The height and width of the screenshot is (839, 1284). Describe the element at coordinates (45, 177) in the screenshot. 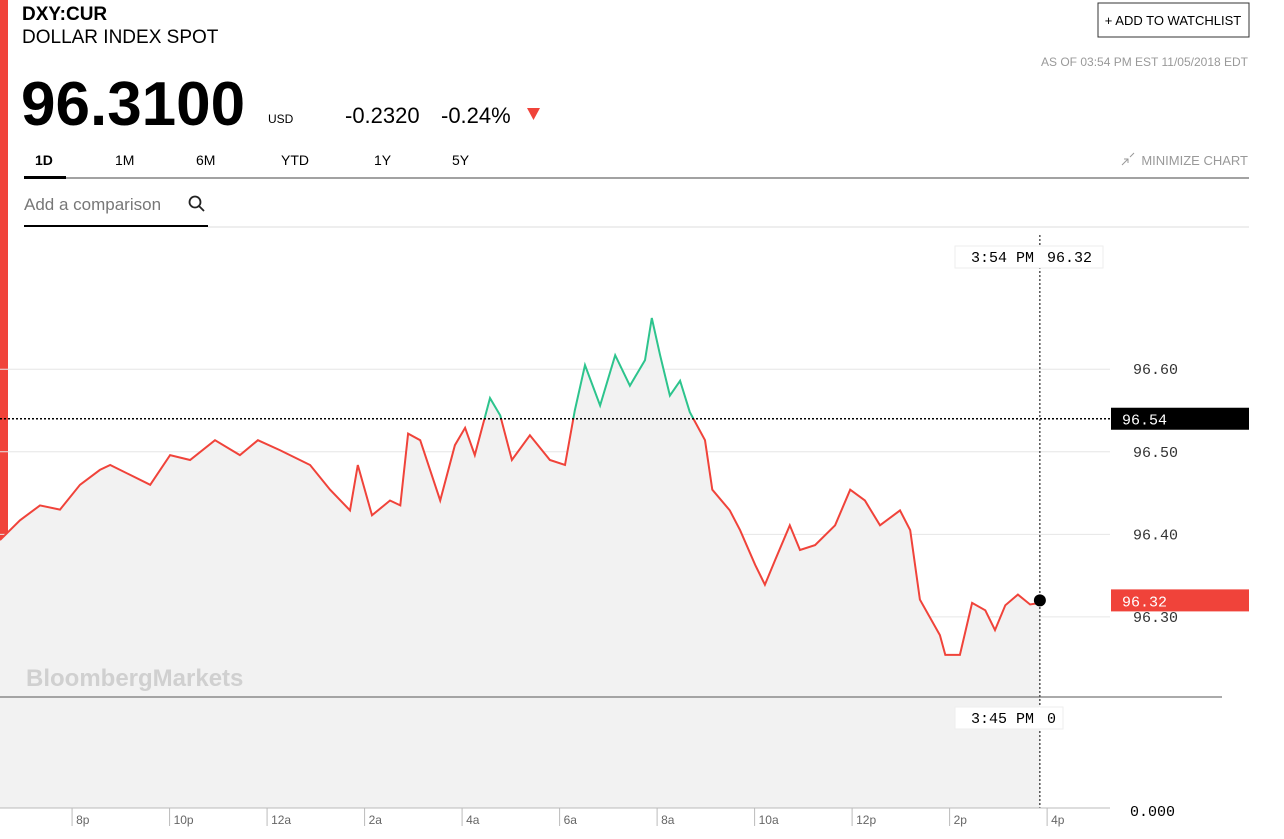

I see `tab-underline` at that location.